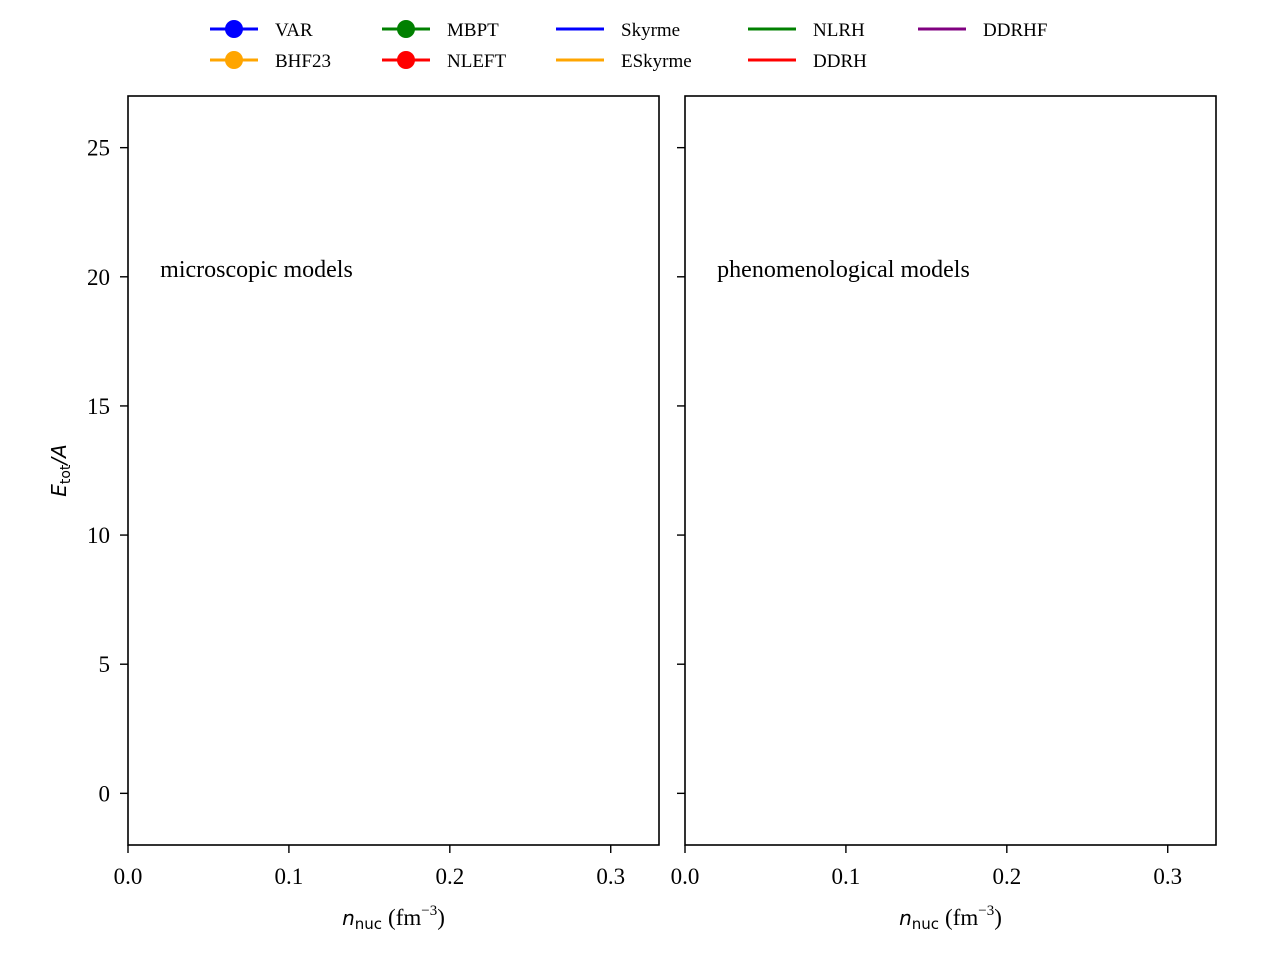  What do you see at coordinates (261, 30) in the screenshot?
I see `legend-entry: VAR` at bounding box center [261, 30].